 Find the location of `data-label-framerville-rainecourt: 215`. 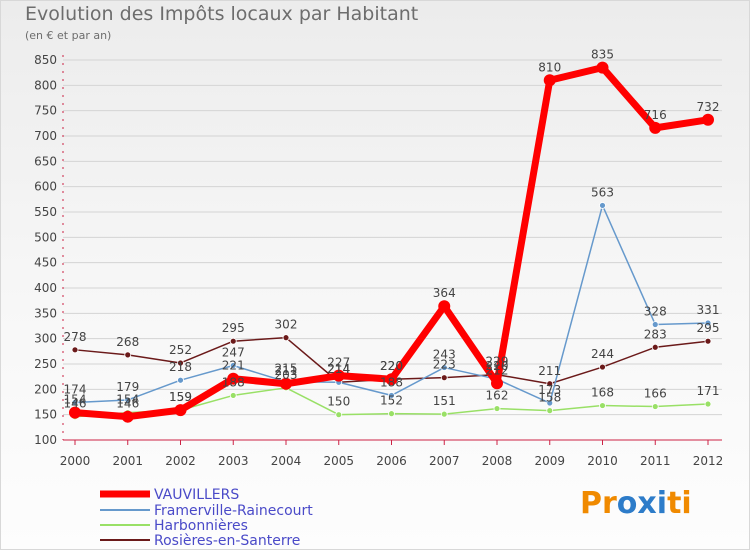

data-label-framerville-rainecourt: 215 is located at coordinates (286, 369).